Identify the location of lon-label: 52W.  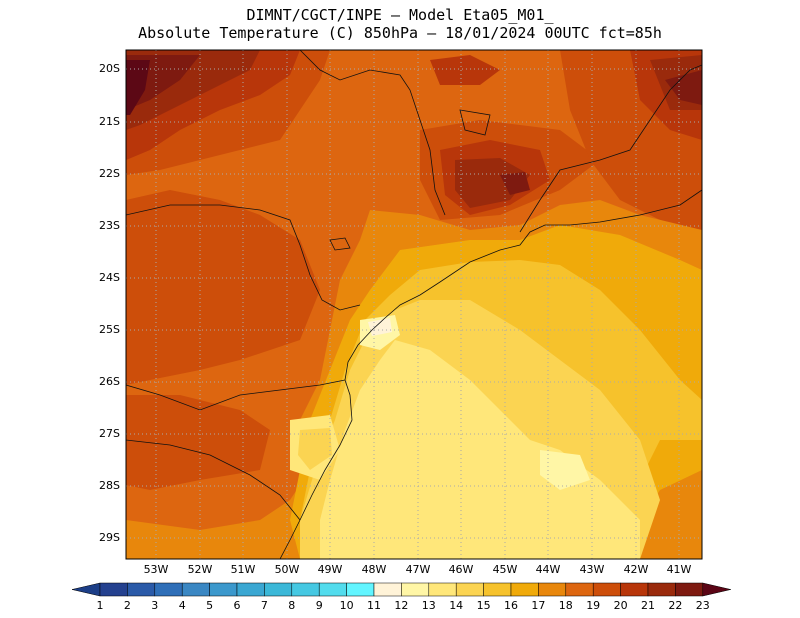
(200, 569).